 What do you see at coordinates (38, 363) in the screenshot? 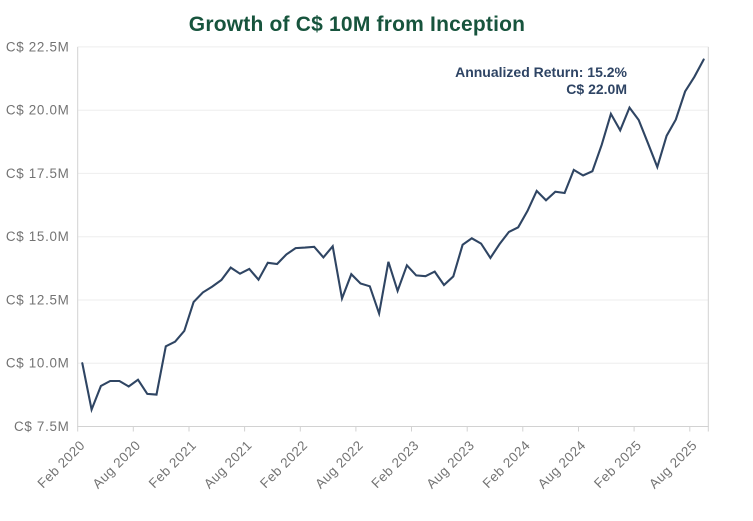
I see `svg-text: C$ 10.0M` at bounding box center [38, 363].